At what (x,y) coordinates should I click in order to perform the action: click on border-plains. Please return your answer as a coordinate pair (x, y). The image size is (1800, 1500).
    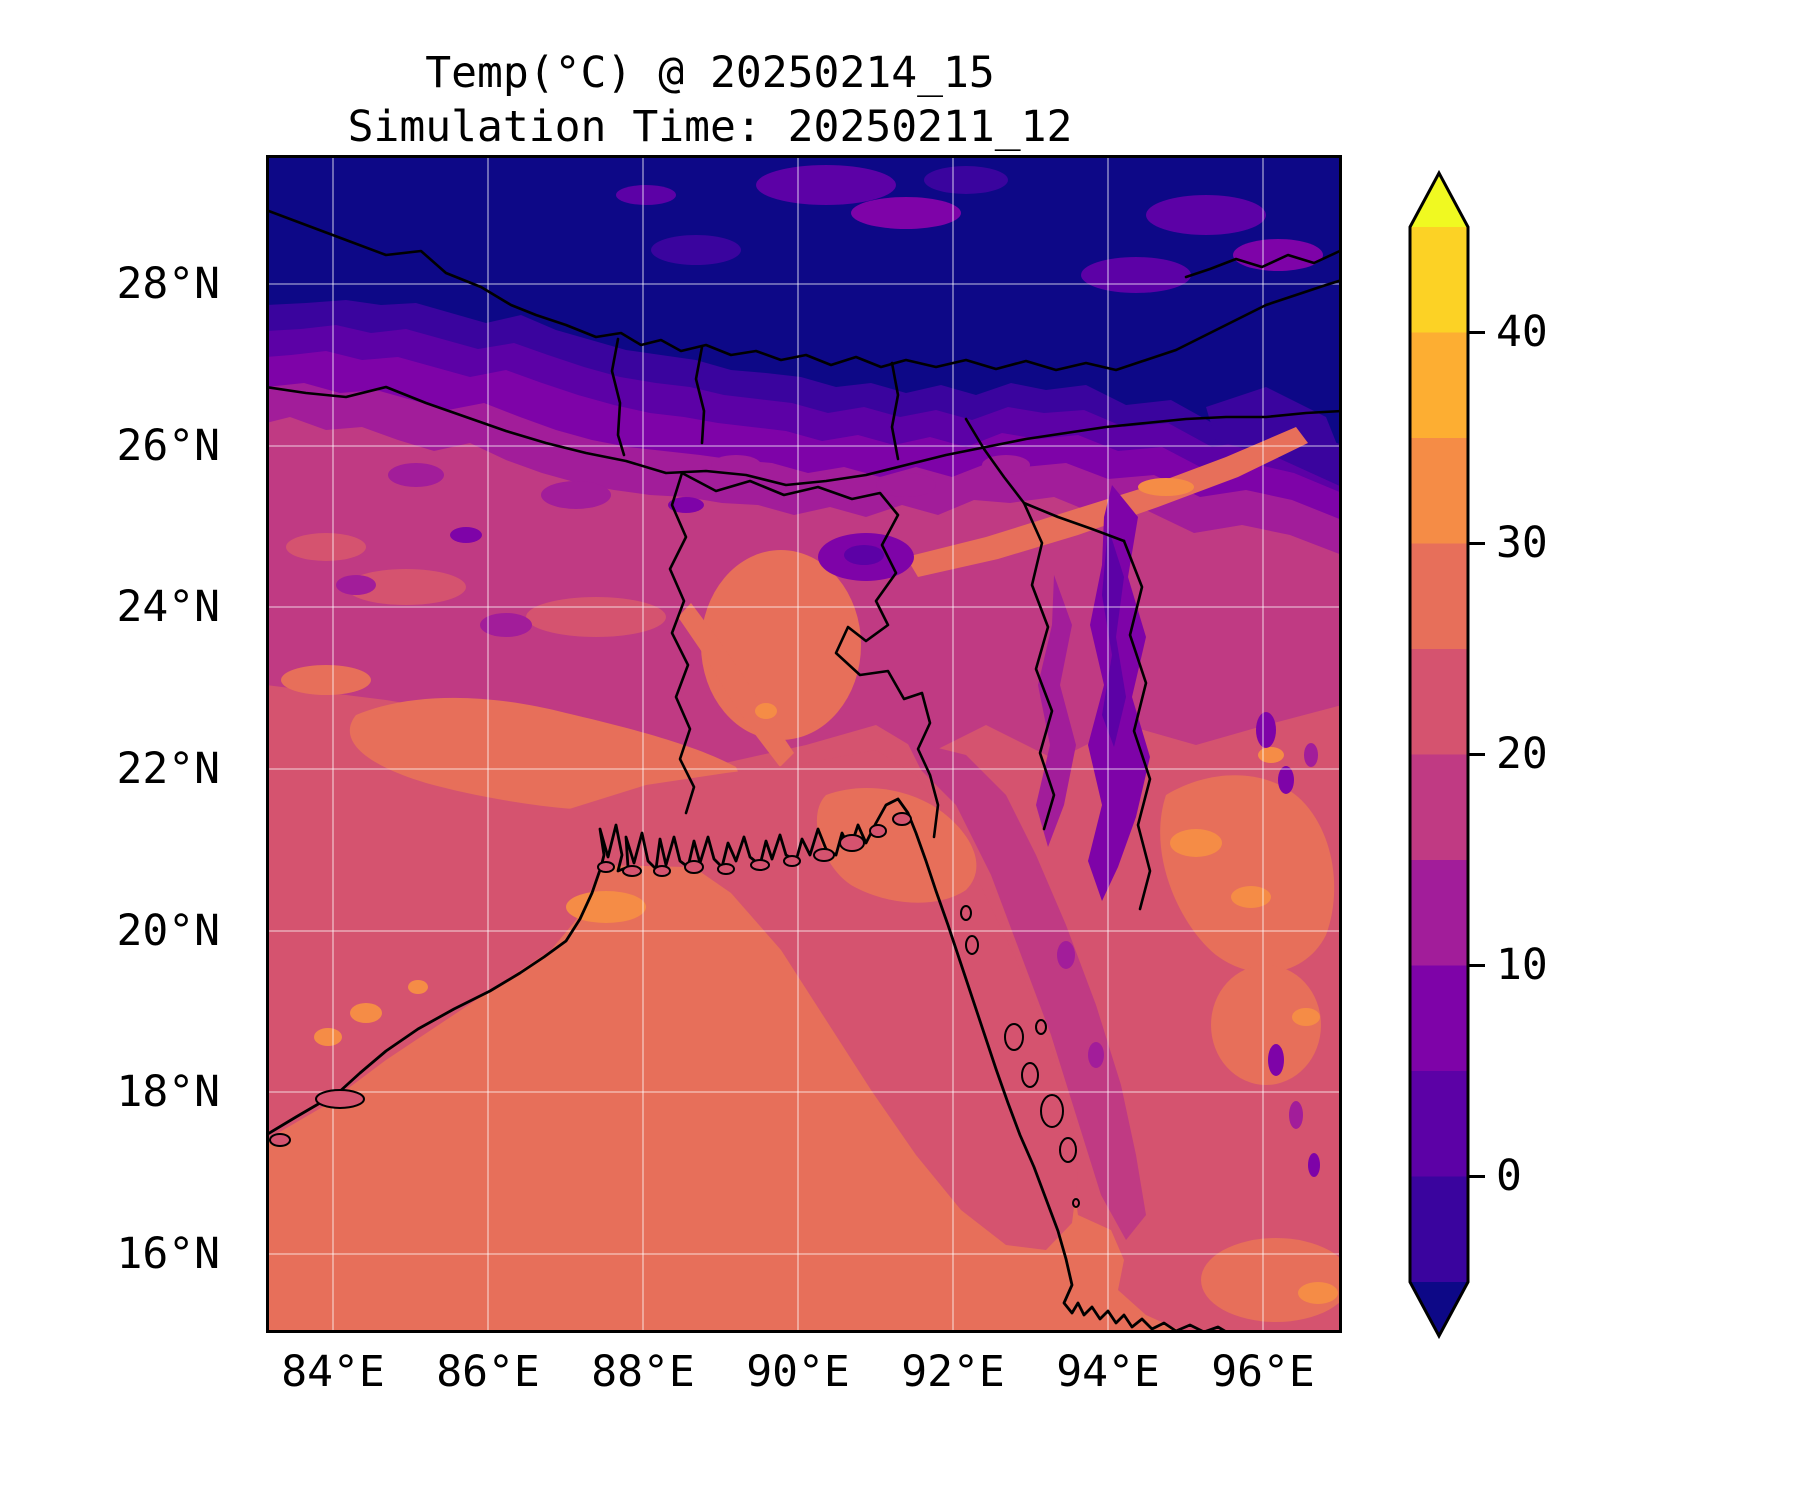
    Looking at the image, I should click on (804, 436).